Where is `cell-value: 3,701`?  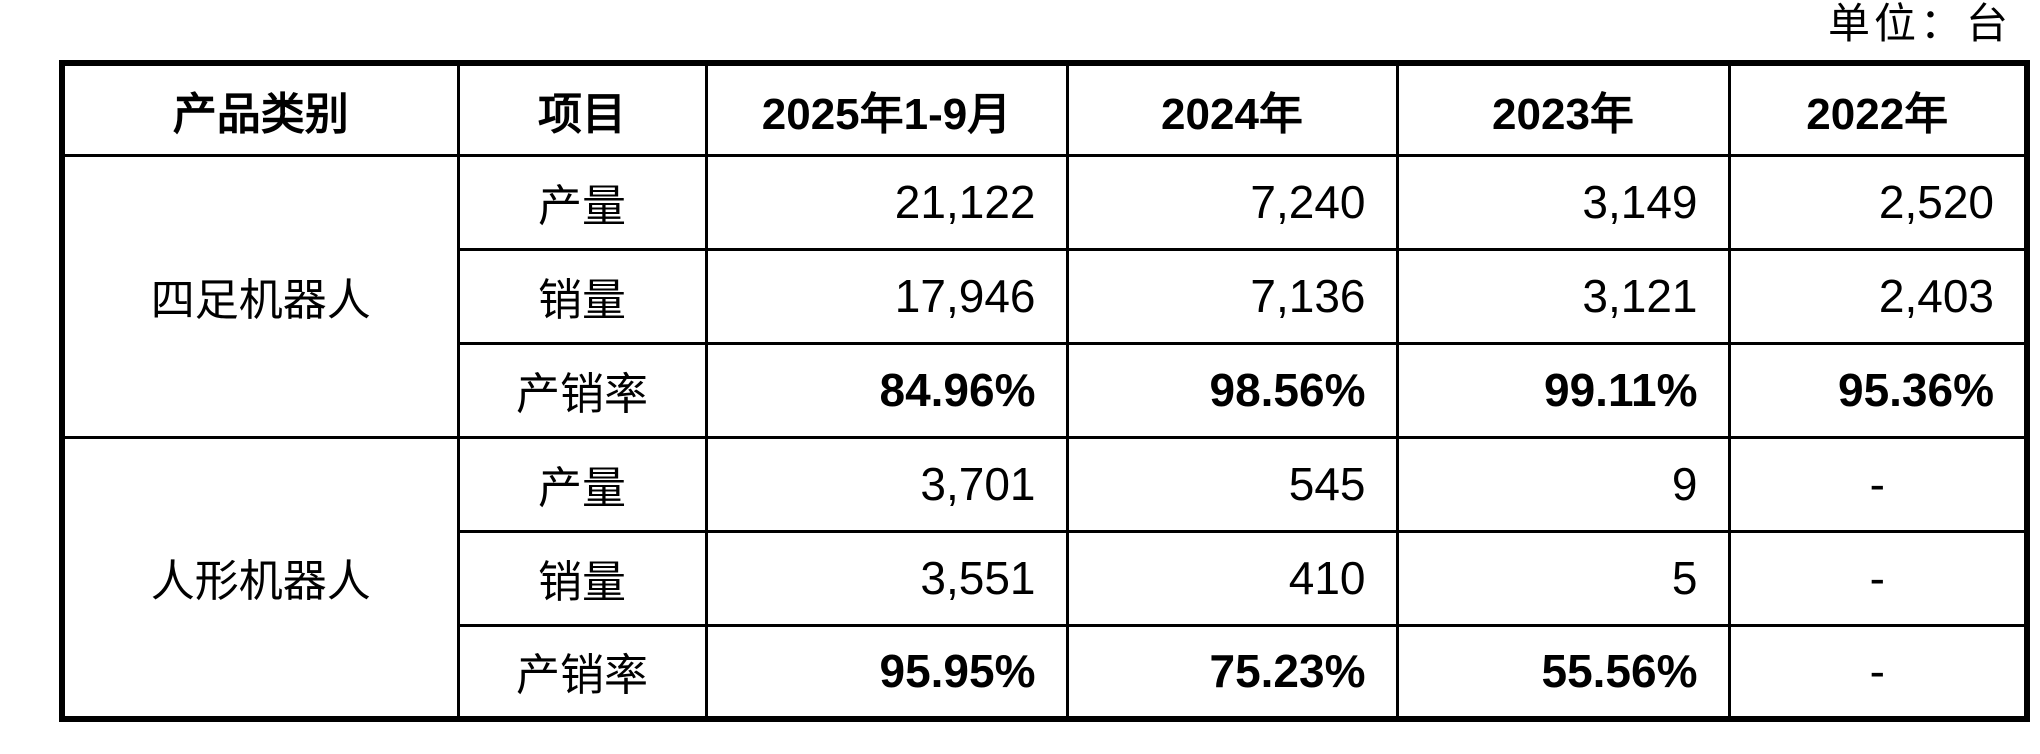
cell-value: 3,701 is located at coordinates (886, 484).